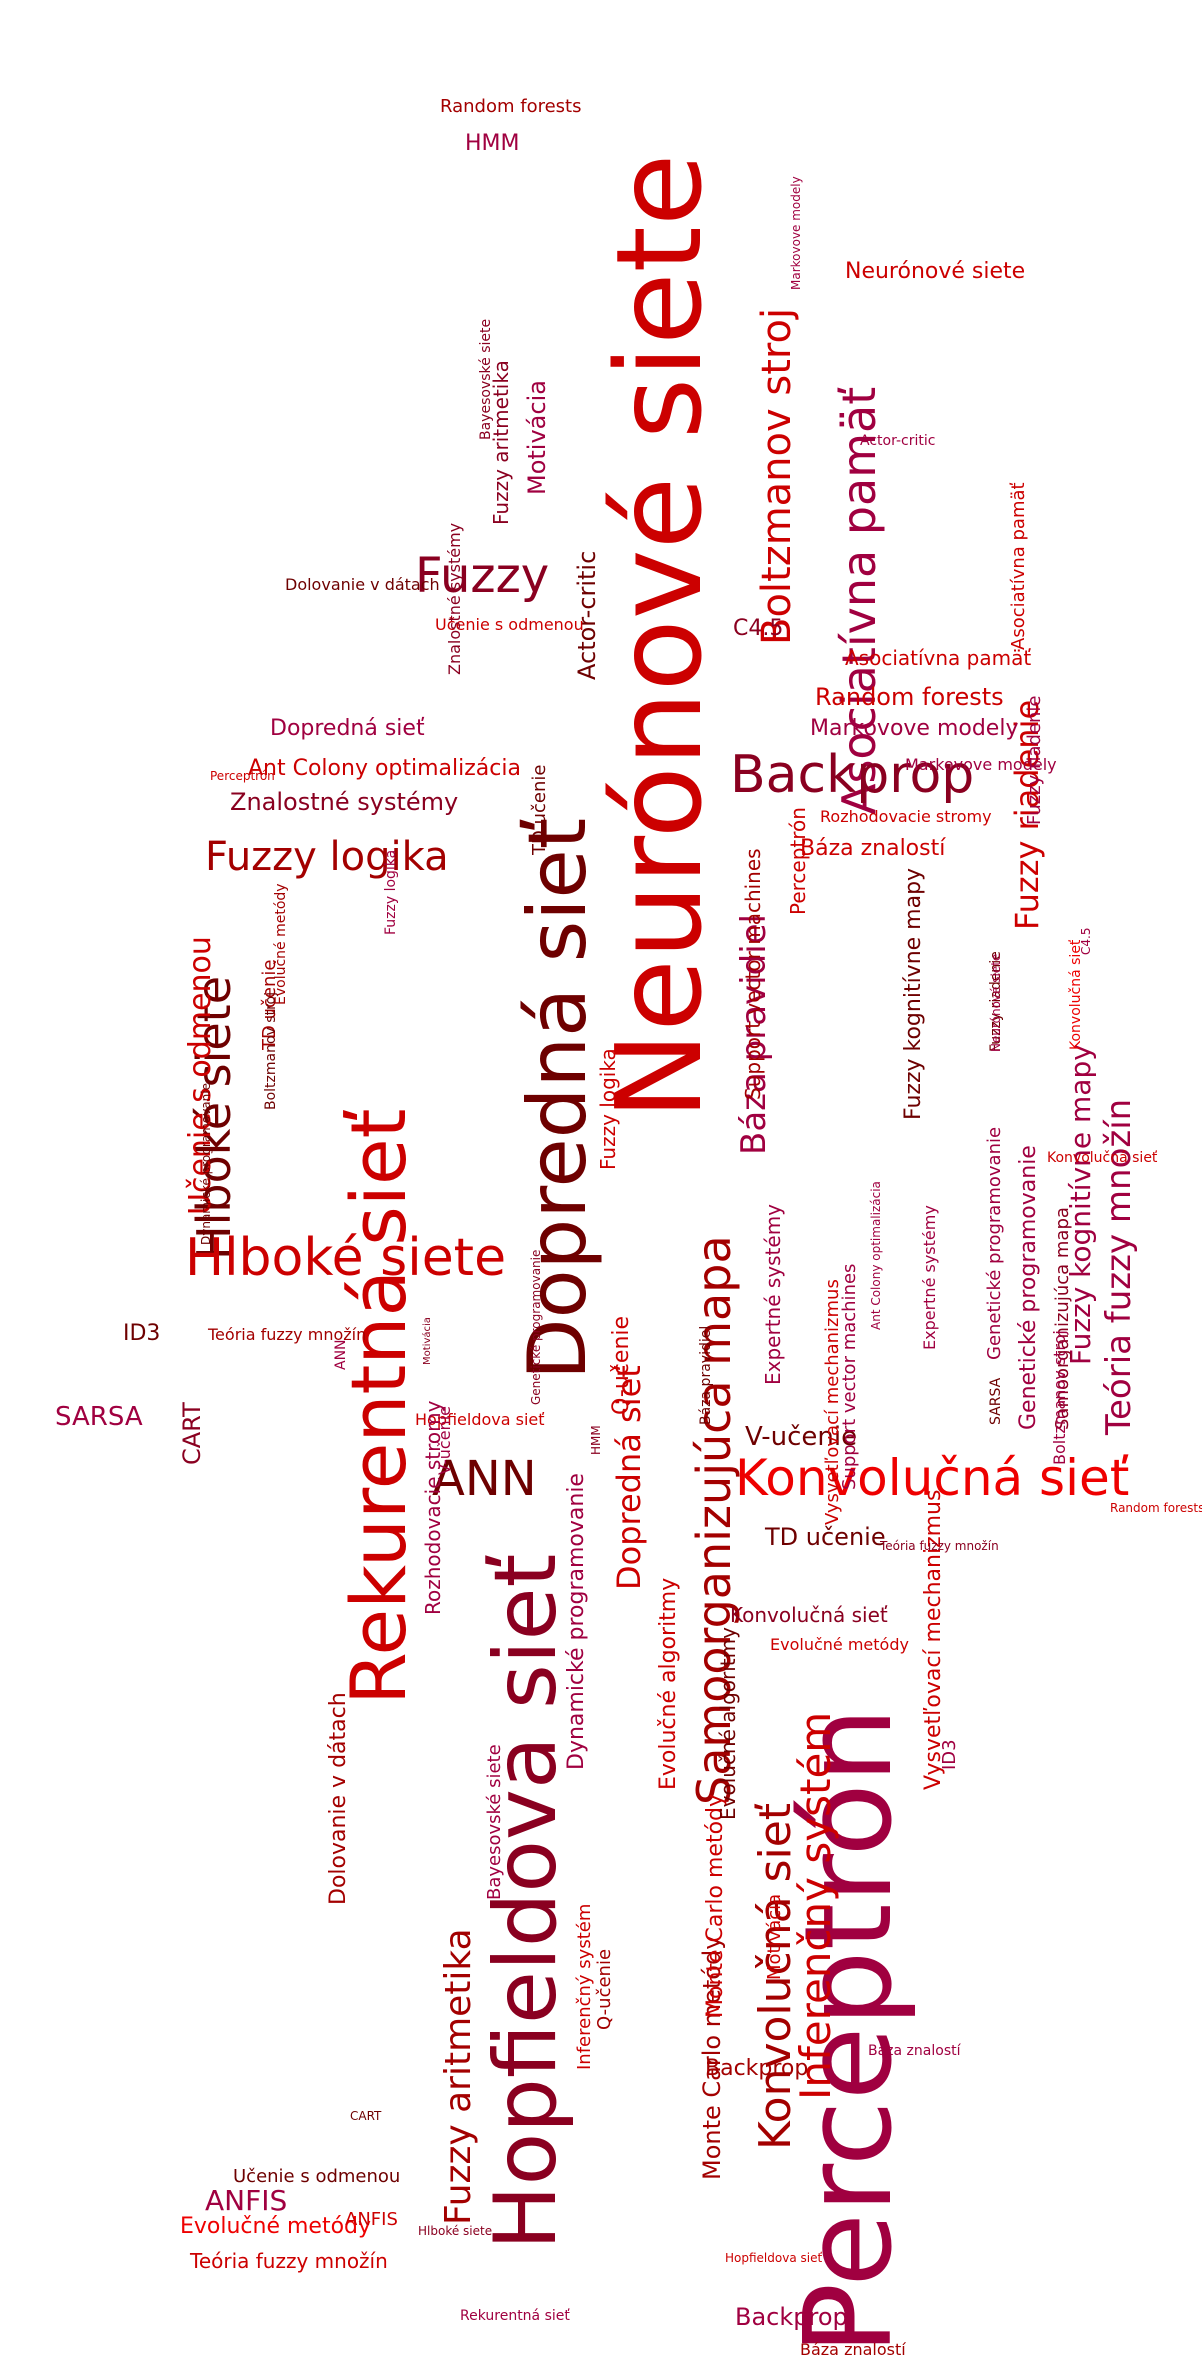 This screenshot has height=2364, width=1202. What do you see at coordinates (384, 768) in the screenshot?
I see `cloud-word-ant-colony-optimalizacia: Ant Colony optimalizácia` at bounding box center [384, 768].